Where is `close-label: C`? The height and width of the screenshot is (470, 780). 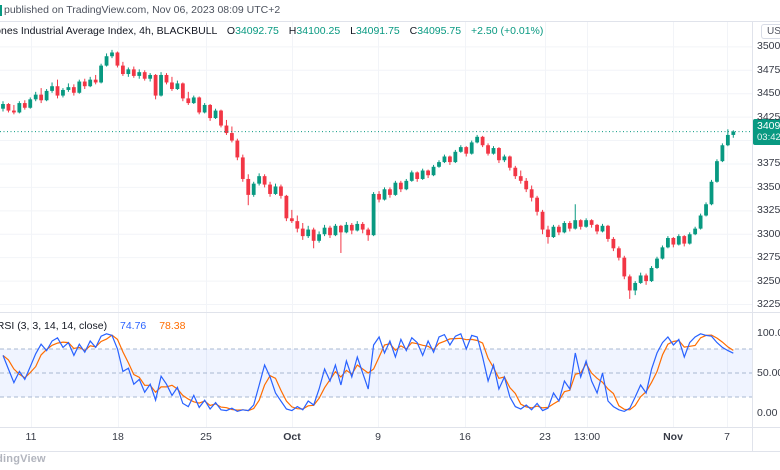 close-label: C is located at coordinates (413, 31).